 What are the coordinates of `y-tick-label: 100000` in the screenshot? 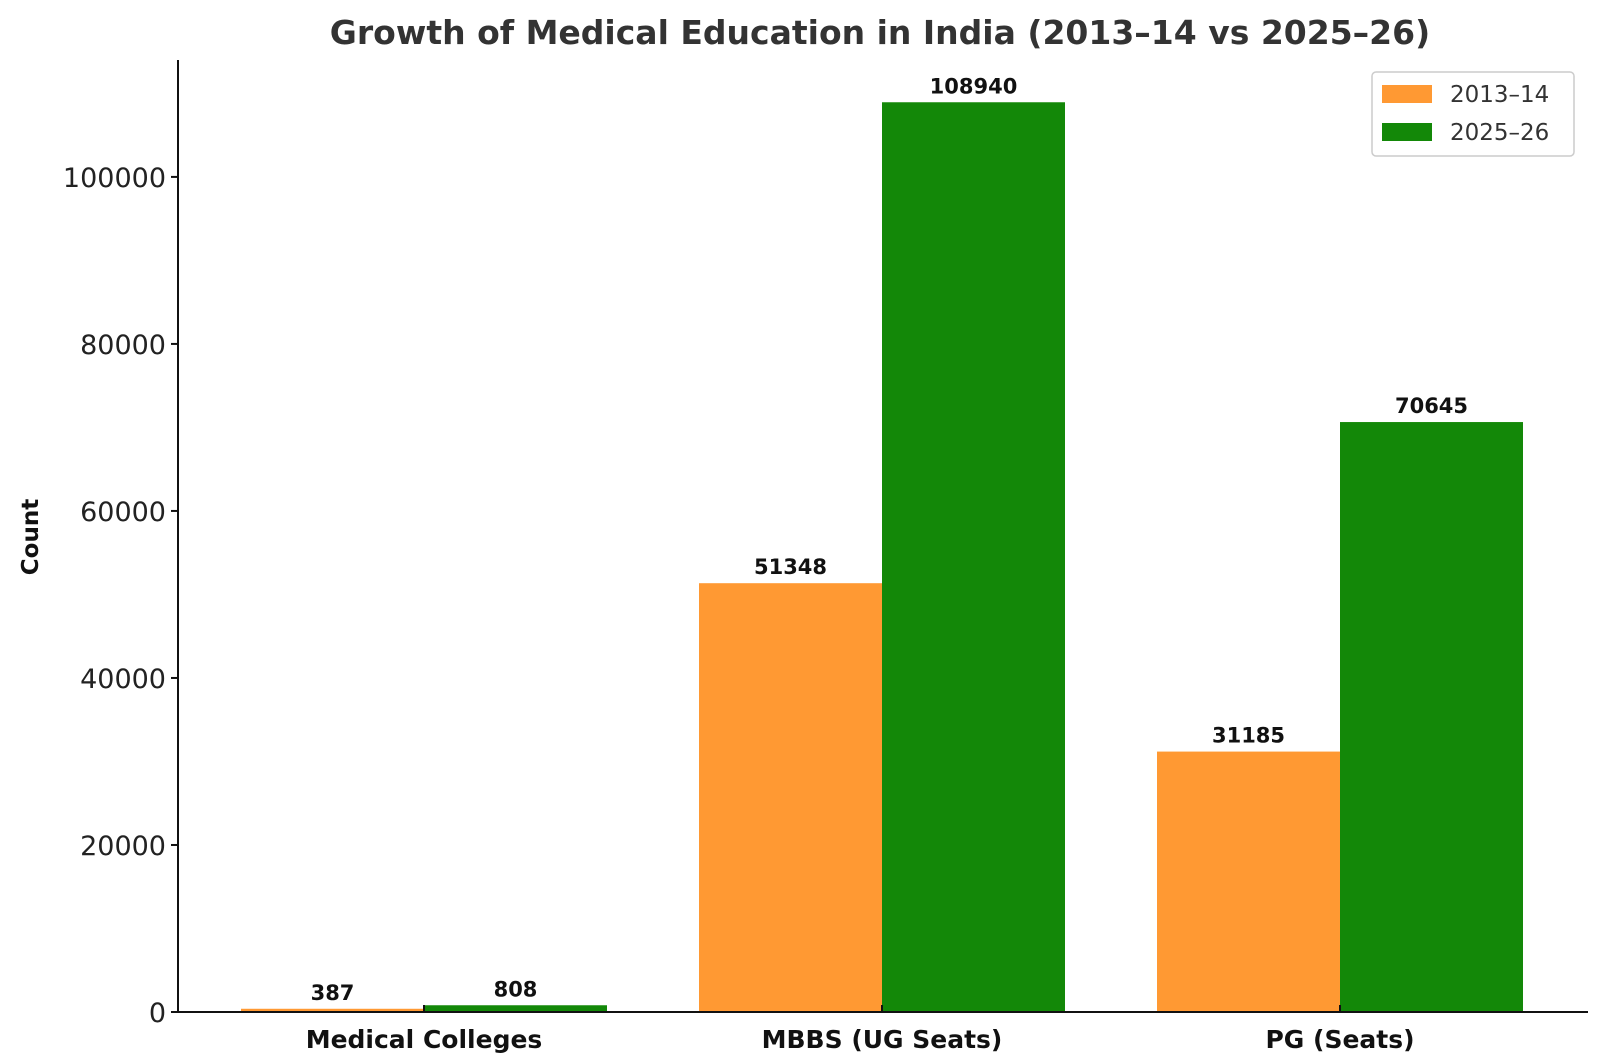 It's located at (114, 178).